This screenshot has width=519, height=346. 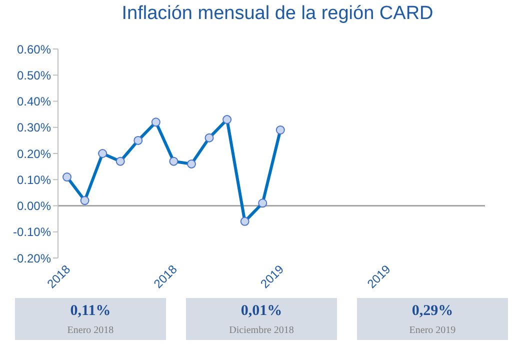 What do you see at coordinates (432, 330) in the screenshot?
I see `text: Enero 2019` at bounding box center [432, 330].